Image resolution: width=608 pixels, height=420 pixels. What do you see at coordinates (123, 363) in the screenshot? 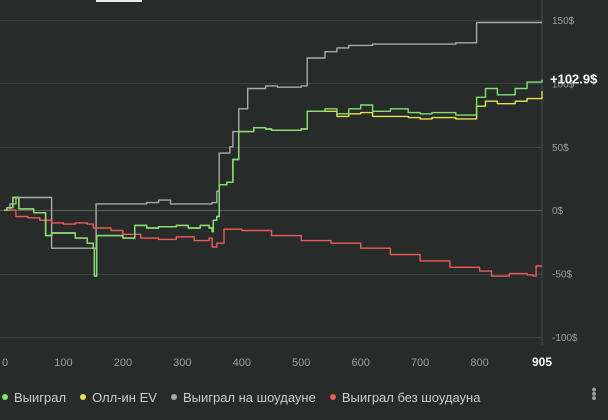
I see `x-tick-label: 200` at bounding box center [123, 363].